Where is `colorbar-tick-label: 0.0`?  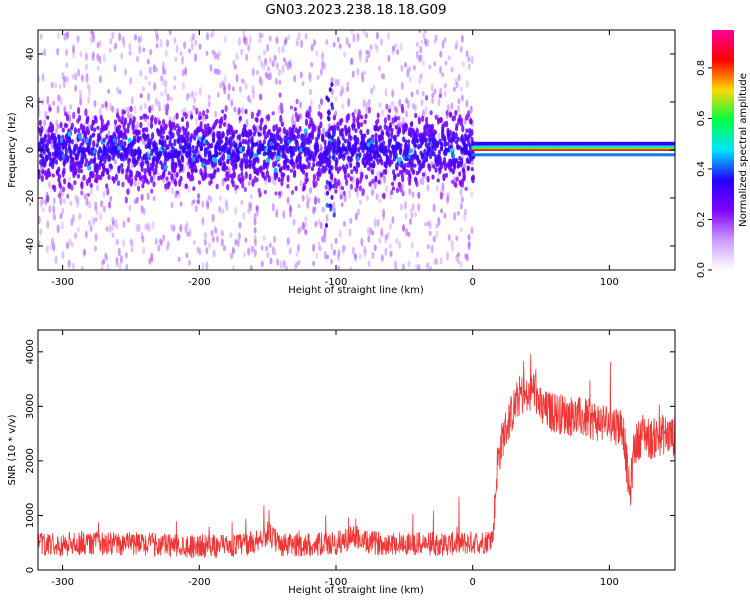 colorbar-tick-label: 0.0 is located at coordinates (701, 270).